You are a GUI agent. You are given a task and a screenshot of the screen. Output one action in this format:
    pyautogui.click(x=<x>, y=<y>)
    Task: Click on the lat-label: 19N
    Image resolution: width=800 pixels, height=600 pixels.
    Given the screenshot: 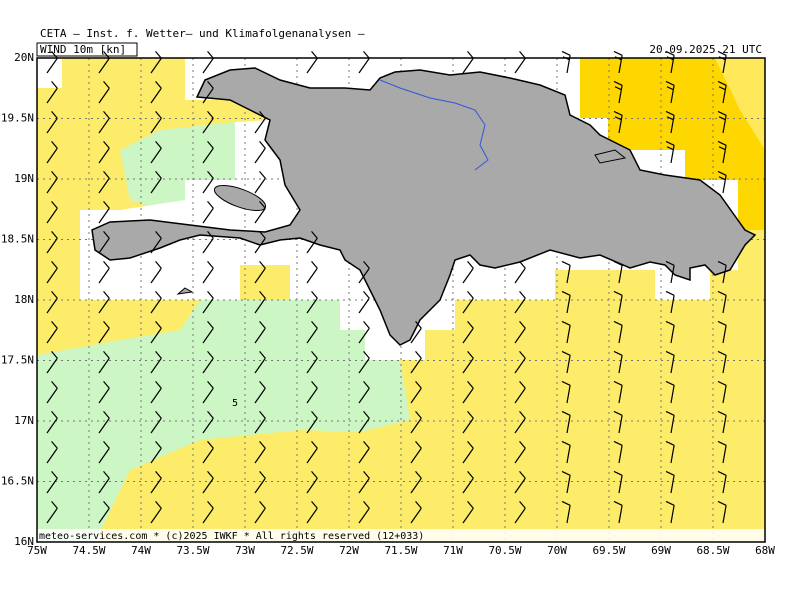 What is the action you would take?
    pyautogui.click(x=24, y=178)
    